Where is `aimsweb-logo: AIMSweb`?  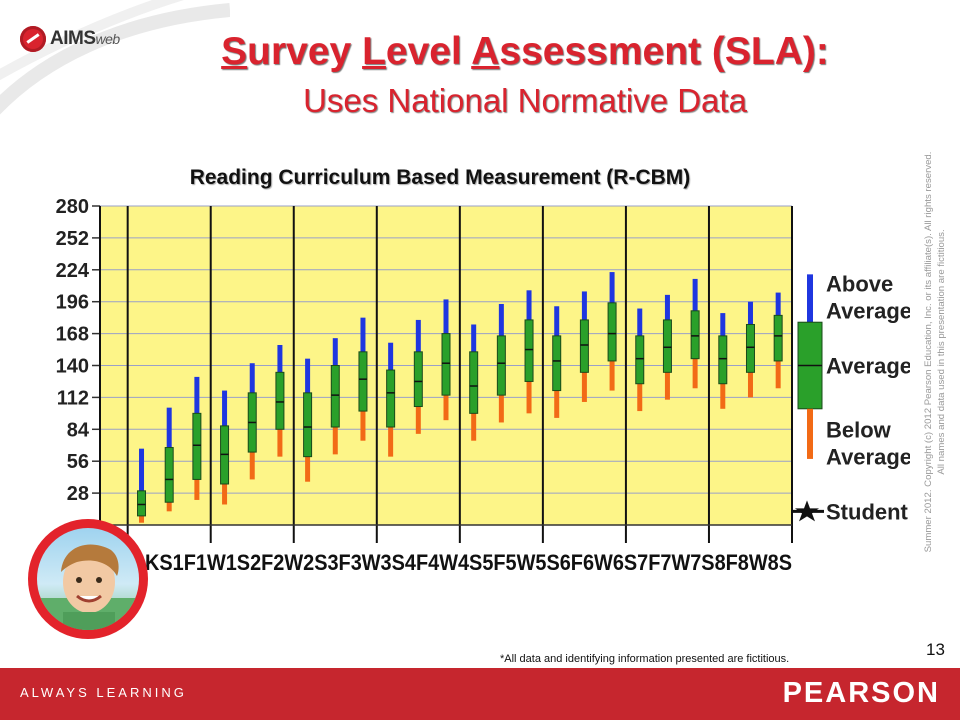 aimsweb-logo: AIMSweb is located at coordinates (70, 39).